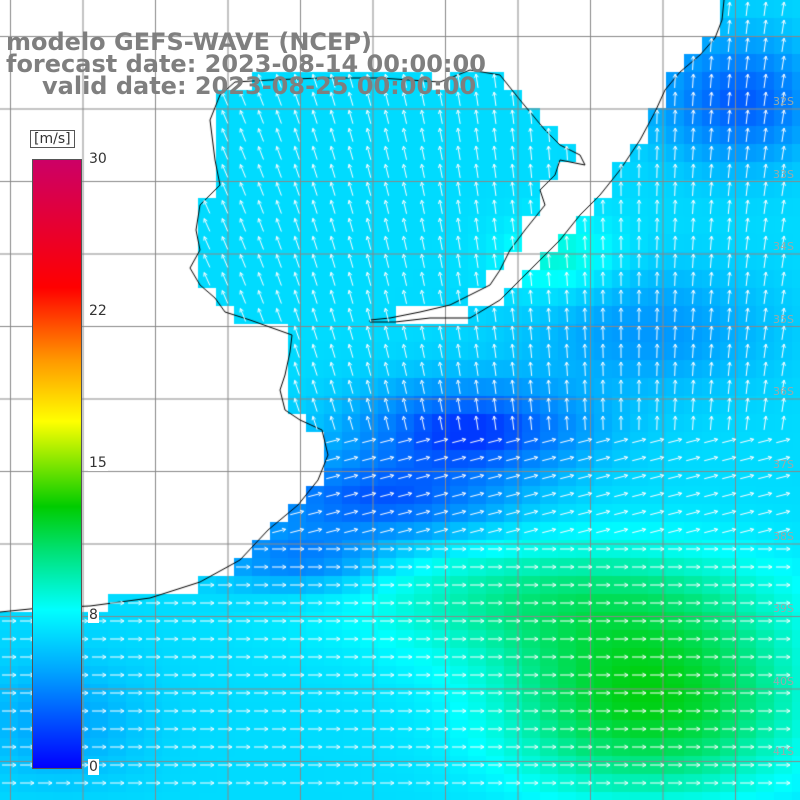  Describe the element at coordinates (783, 174) in the screenshot. I see `lat-label-33s: 33S` at that location.